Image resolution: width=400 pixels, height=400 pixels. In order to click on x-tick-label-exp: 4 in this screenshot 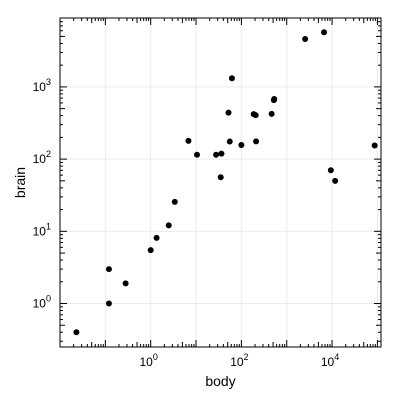, I will do `click(336, 357)`.